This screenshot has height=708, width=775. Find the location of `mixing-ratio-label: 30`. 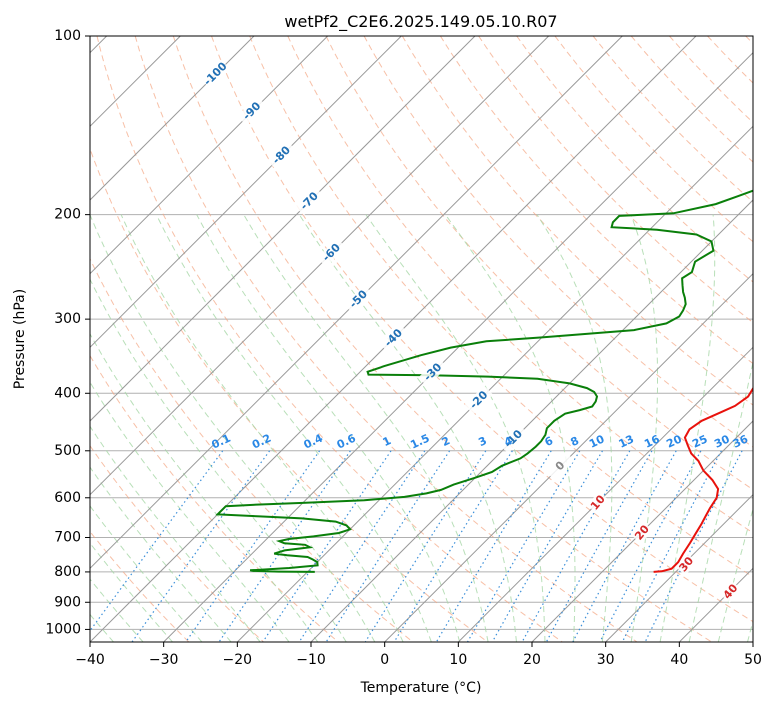

mixing-ratio-label: 30 is located at coordinates (722, 441).